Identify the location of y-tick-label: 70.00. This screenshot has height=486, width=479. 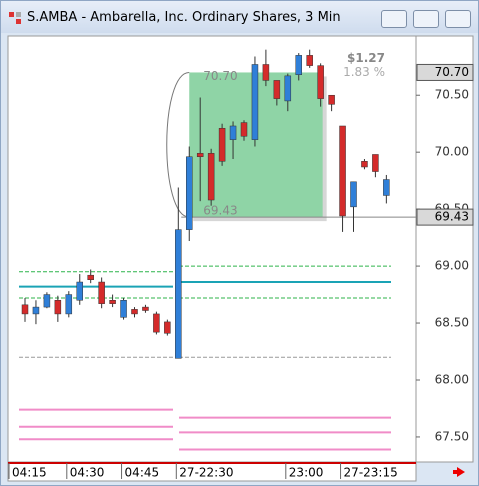
(452, 152).